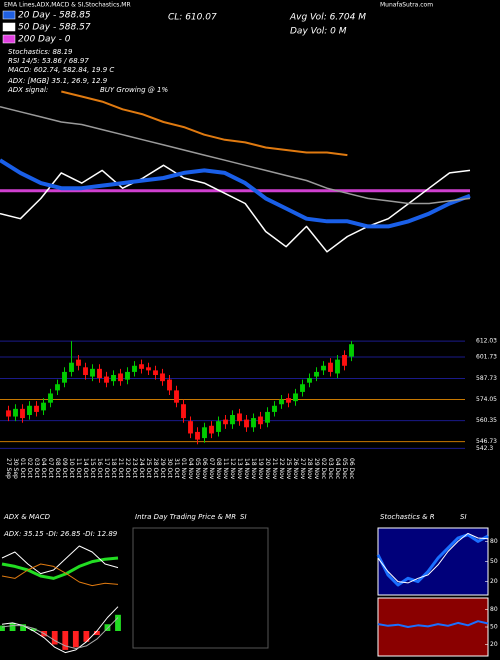 Image resolution: width=500 pixels, height=660 pixels. What do you see at coordinates (71, 468) in the screenshot?
I see `x-tick-label: 10 Oct` at bounding box center [71, 468].